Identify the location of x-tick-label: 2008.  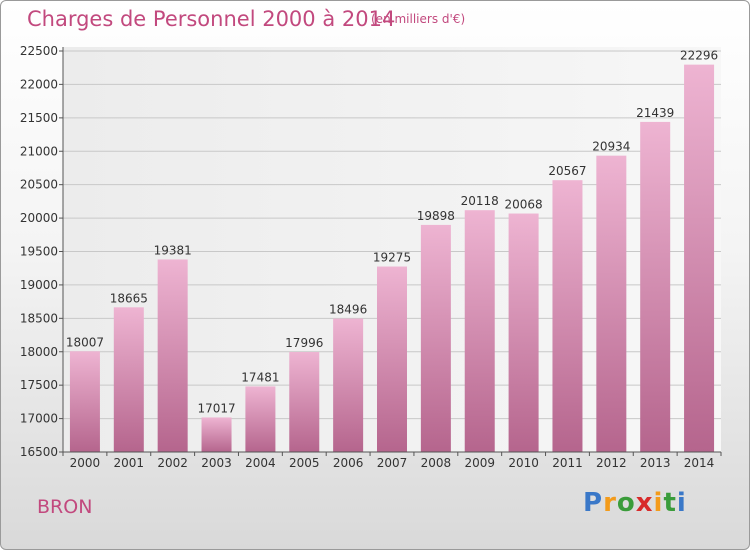
(436, 463).